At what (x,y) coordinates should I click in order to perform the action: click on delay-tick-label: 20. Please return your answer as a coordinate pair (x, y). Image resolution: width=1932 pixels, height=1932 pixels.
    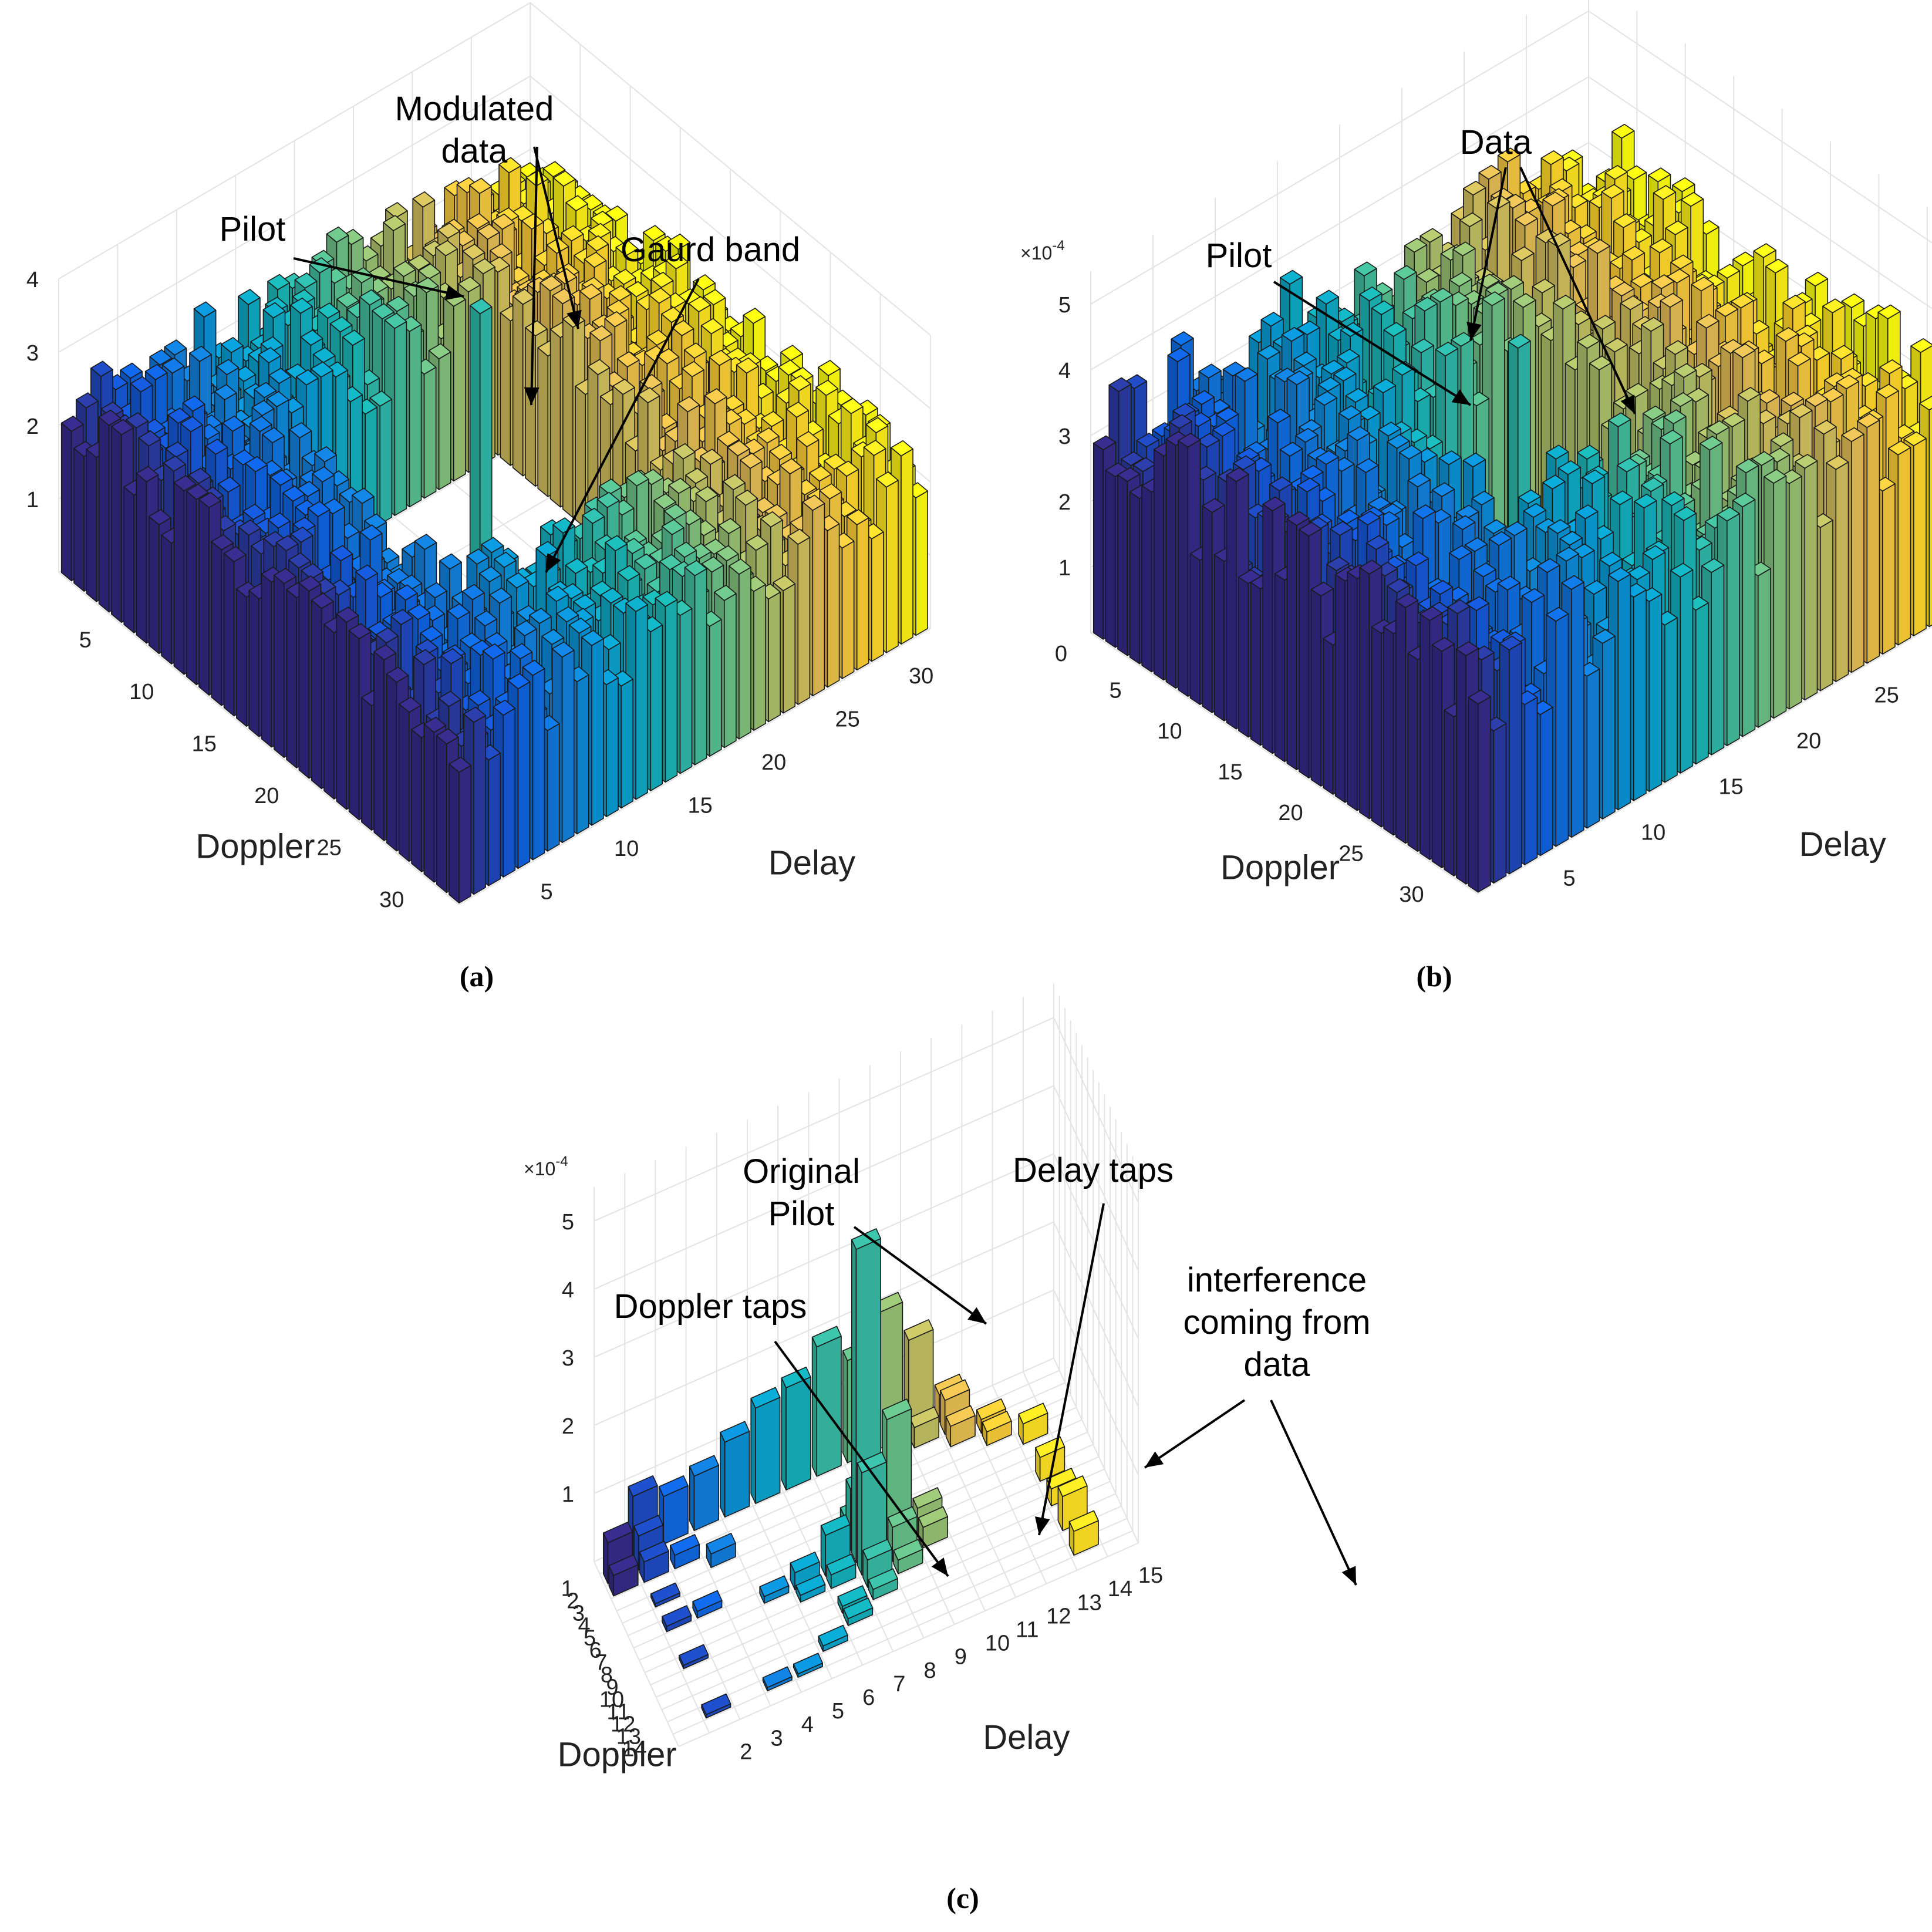
    Looking at the image, I should click on (774, 762).